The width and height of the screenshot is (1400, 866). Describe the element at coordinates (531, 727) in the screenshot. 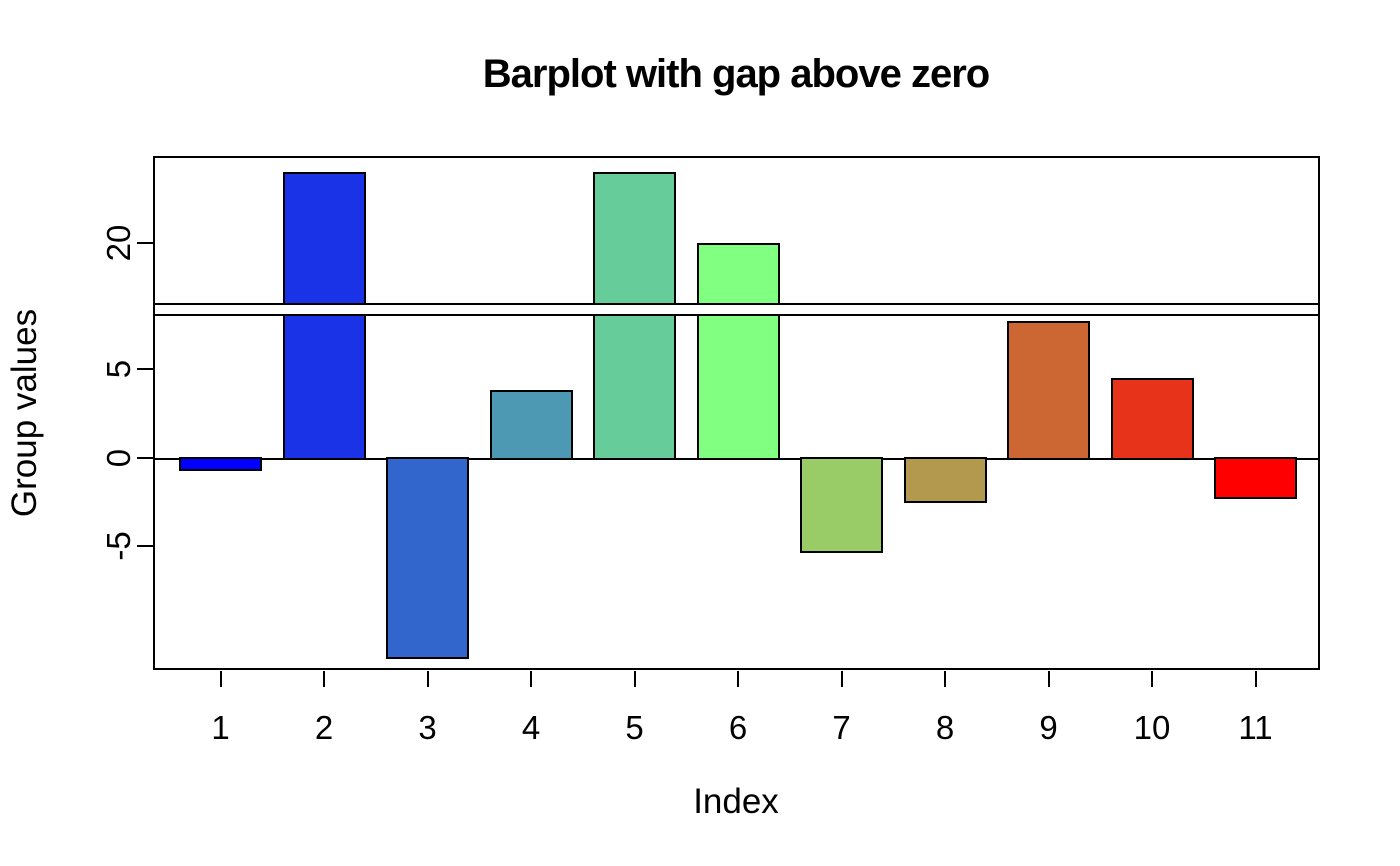

I see `x-tick-label: 4` at that location.